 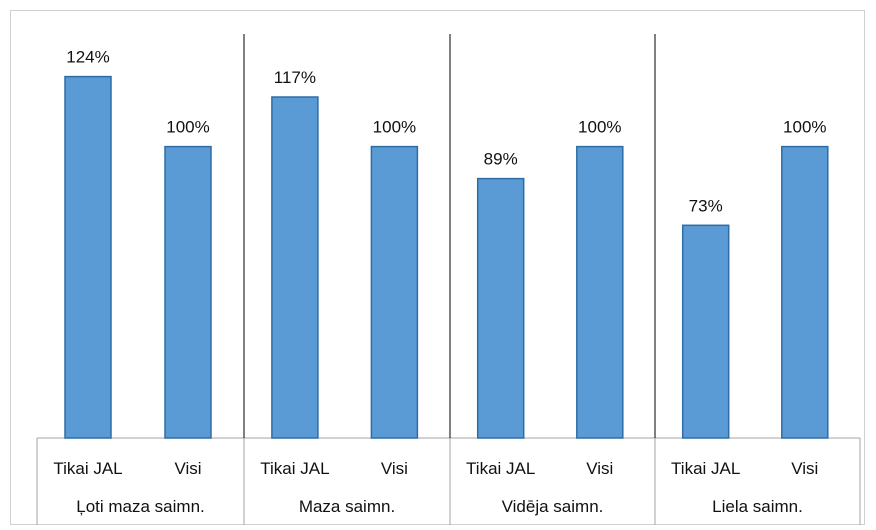 I want to click on group-label-2: Maza saimn., so click(x=347, y=506).